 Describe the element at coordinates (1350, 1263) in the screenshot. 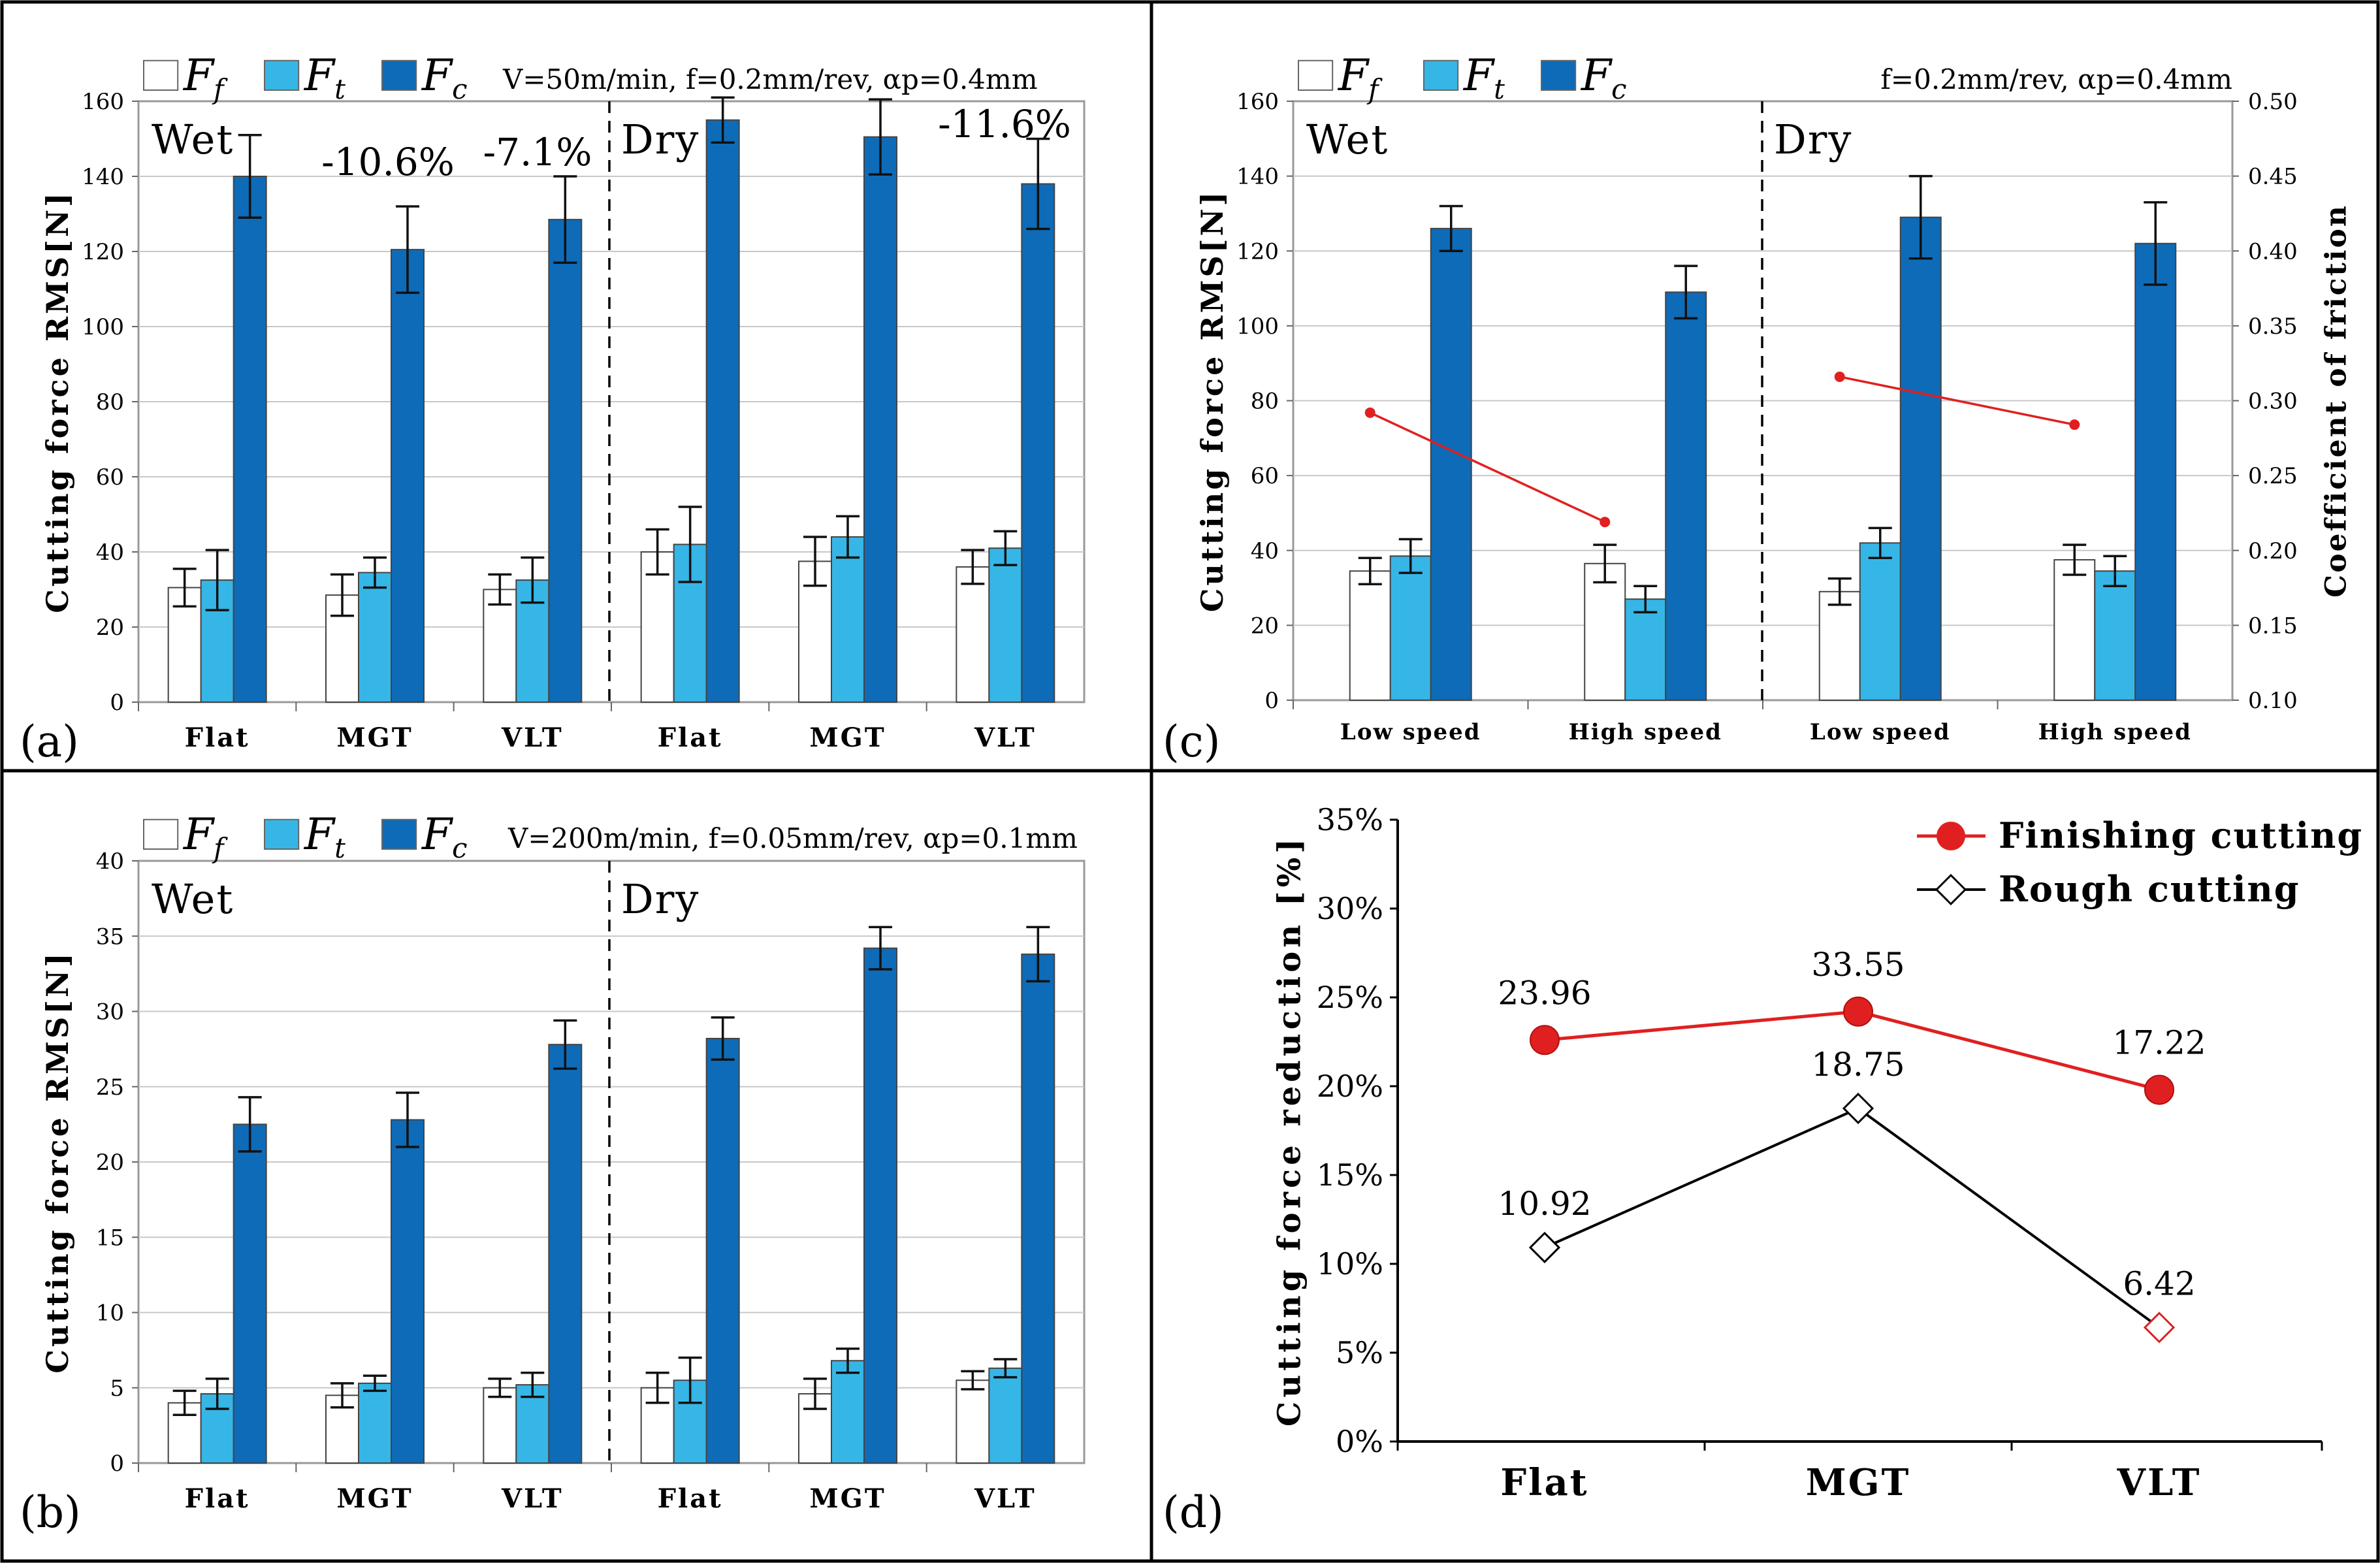

I see `y-tick-label: 10%` at that location.